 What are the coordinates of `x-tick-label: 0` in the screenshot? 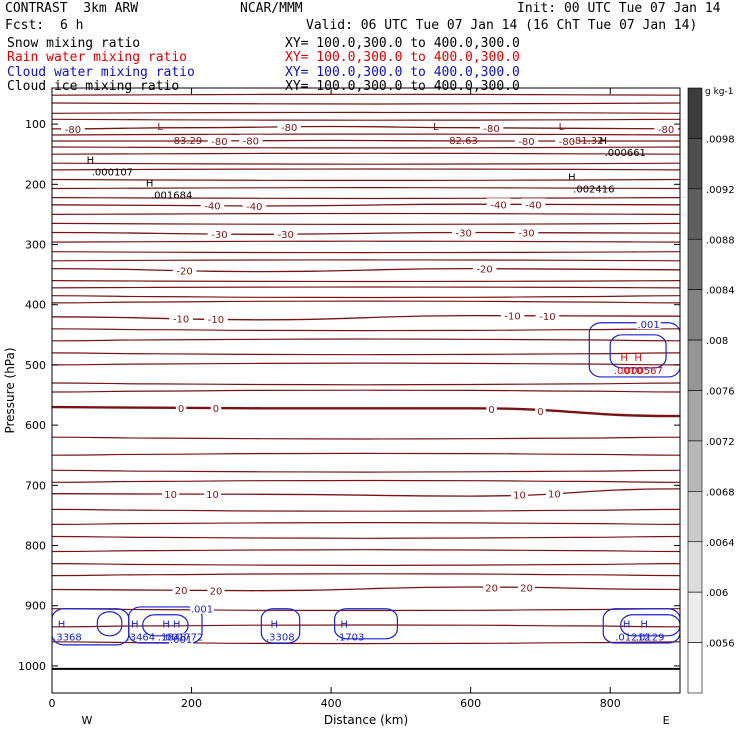 It's located at (52, 703).